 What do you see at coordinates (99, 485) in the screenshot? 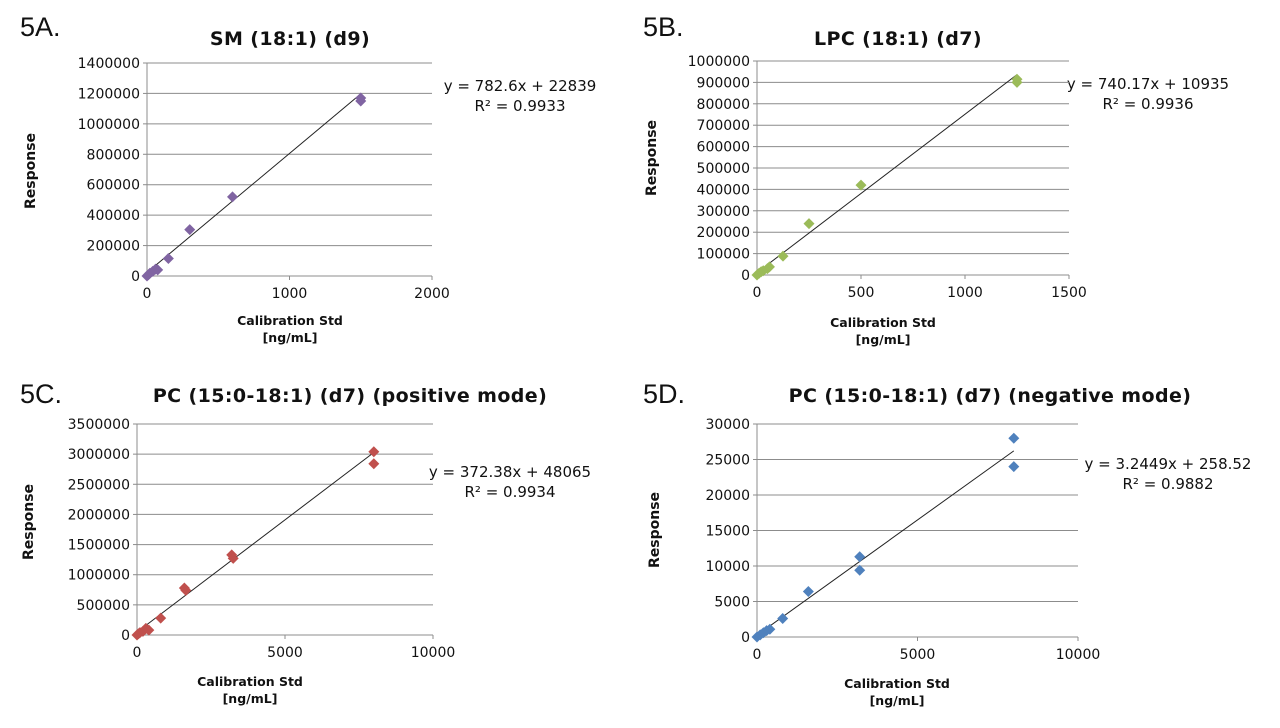
I see `y-tick-label: 2500000` at bounding box center [99, 485].